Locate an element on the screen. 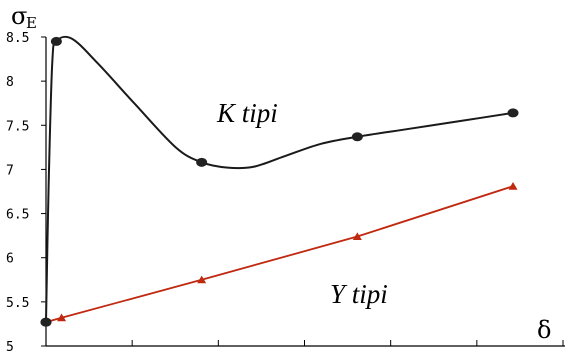 This screenshot has width=565, height=353. y-tick-label: 5.5 is located at coordinates (17, 303).